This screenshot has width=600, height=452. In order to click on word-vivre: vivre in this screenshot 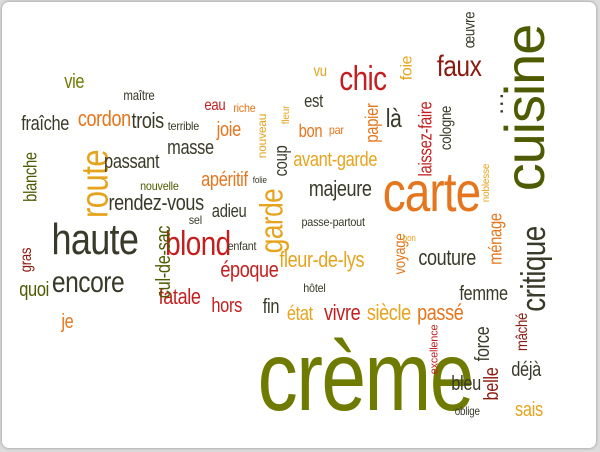, I will do `click(342, 312)`.